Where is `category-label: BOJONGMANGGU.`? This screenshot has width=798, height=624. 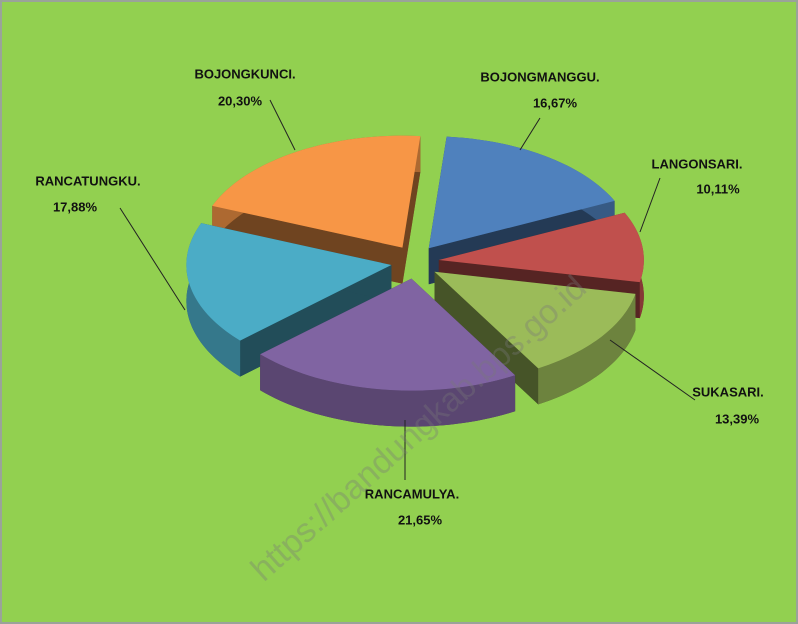 category-label: BOJONGMANGGU. is located at coordinates (539, 76).